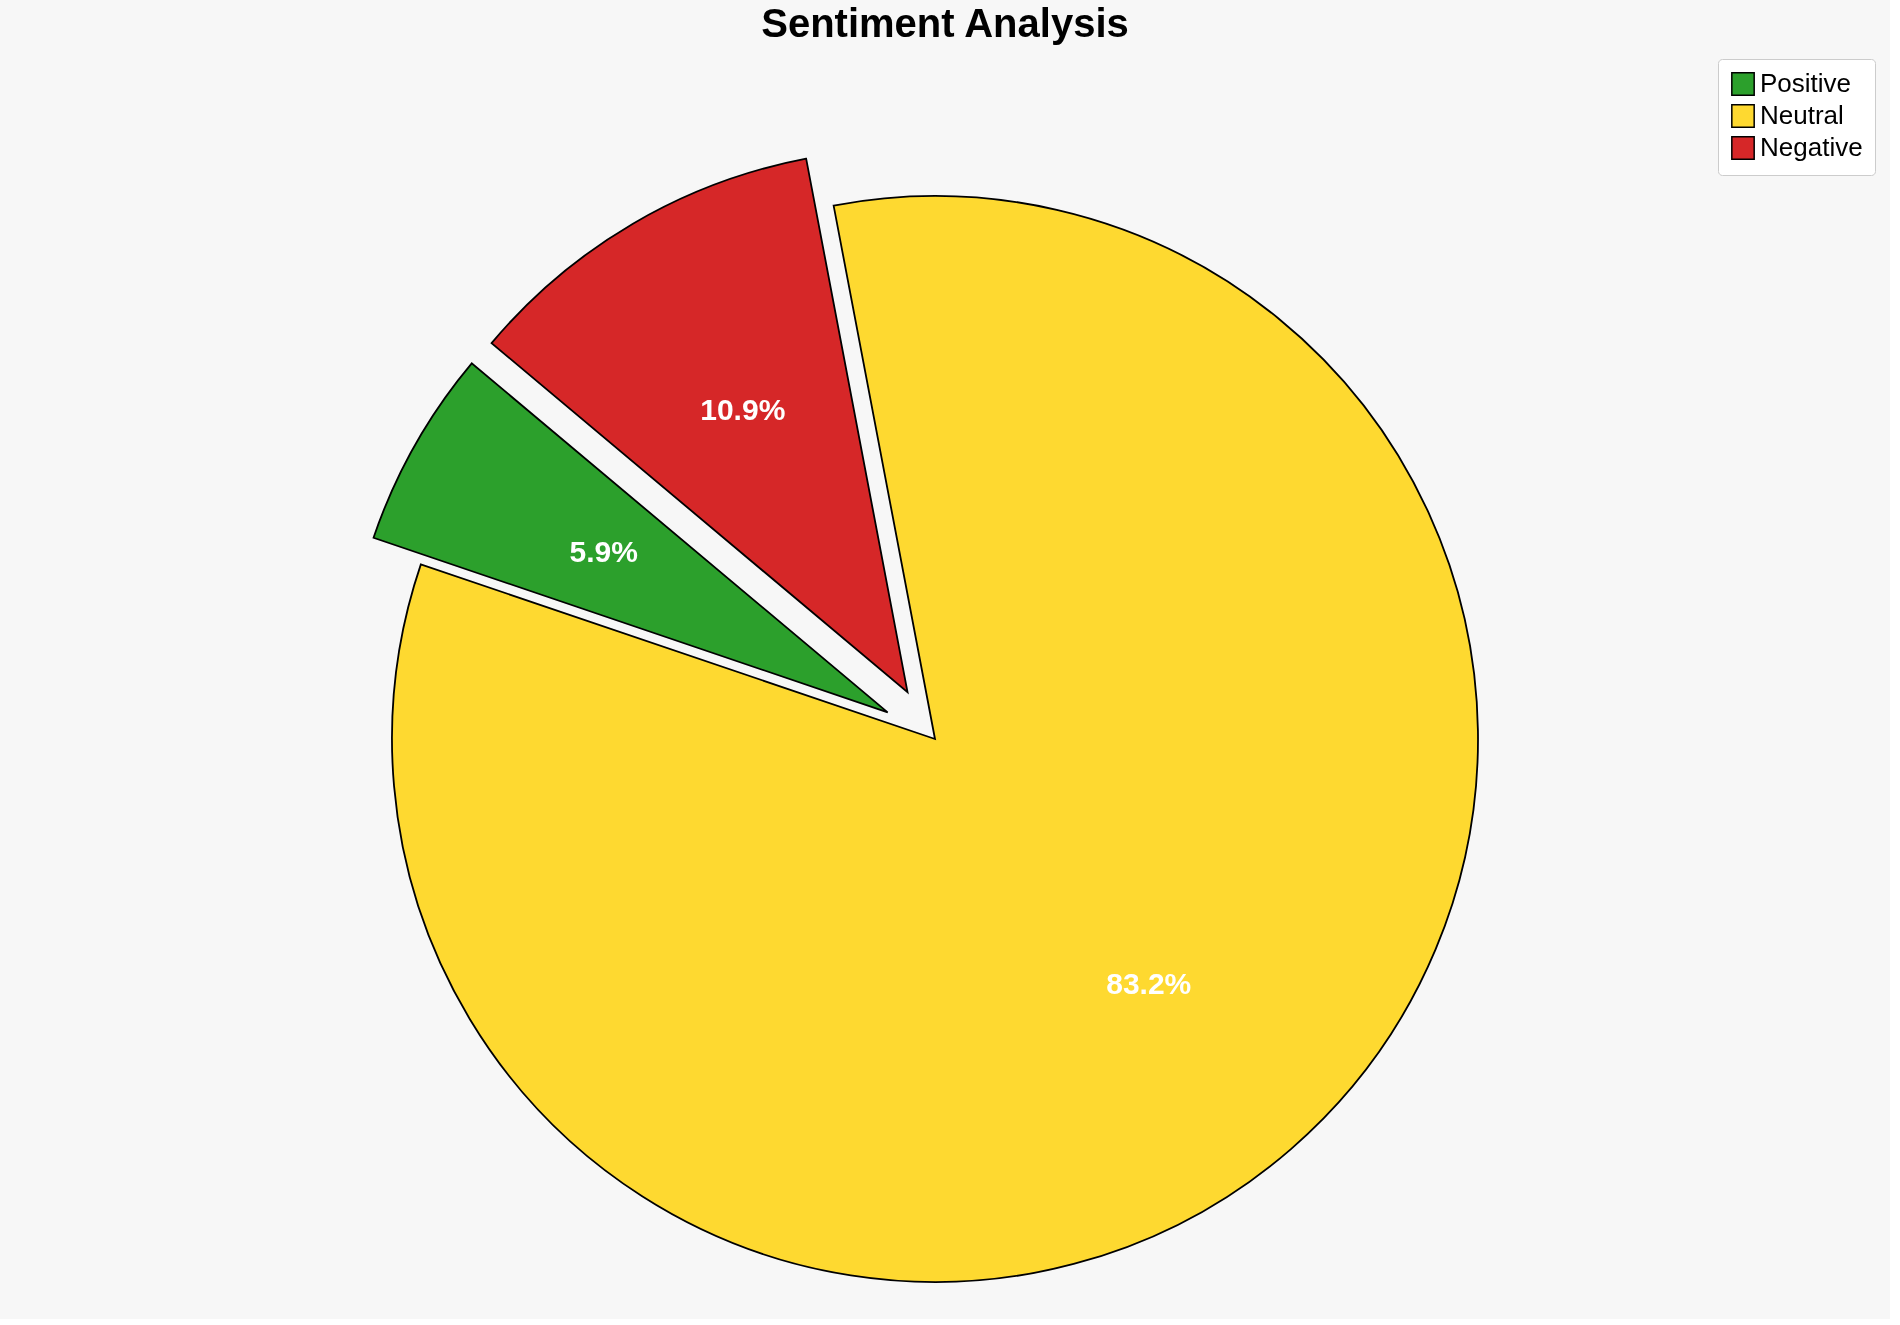 The width and height of the screenshot is (1900, 1325). Describe the element at coordinates (1811, 147) in the screenshot. I see `legend-label: Negative` at that location.